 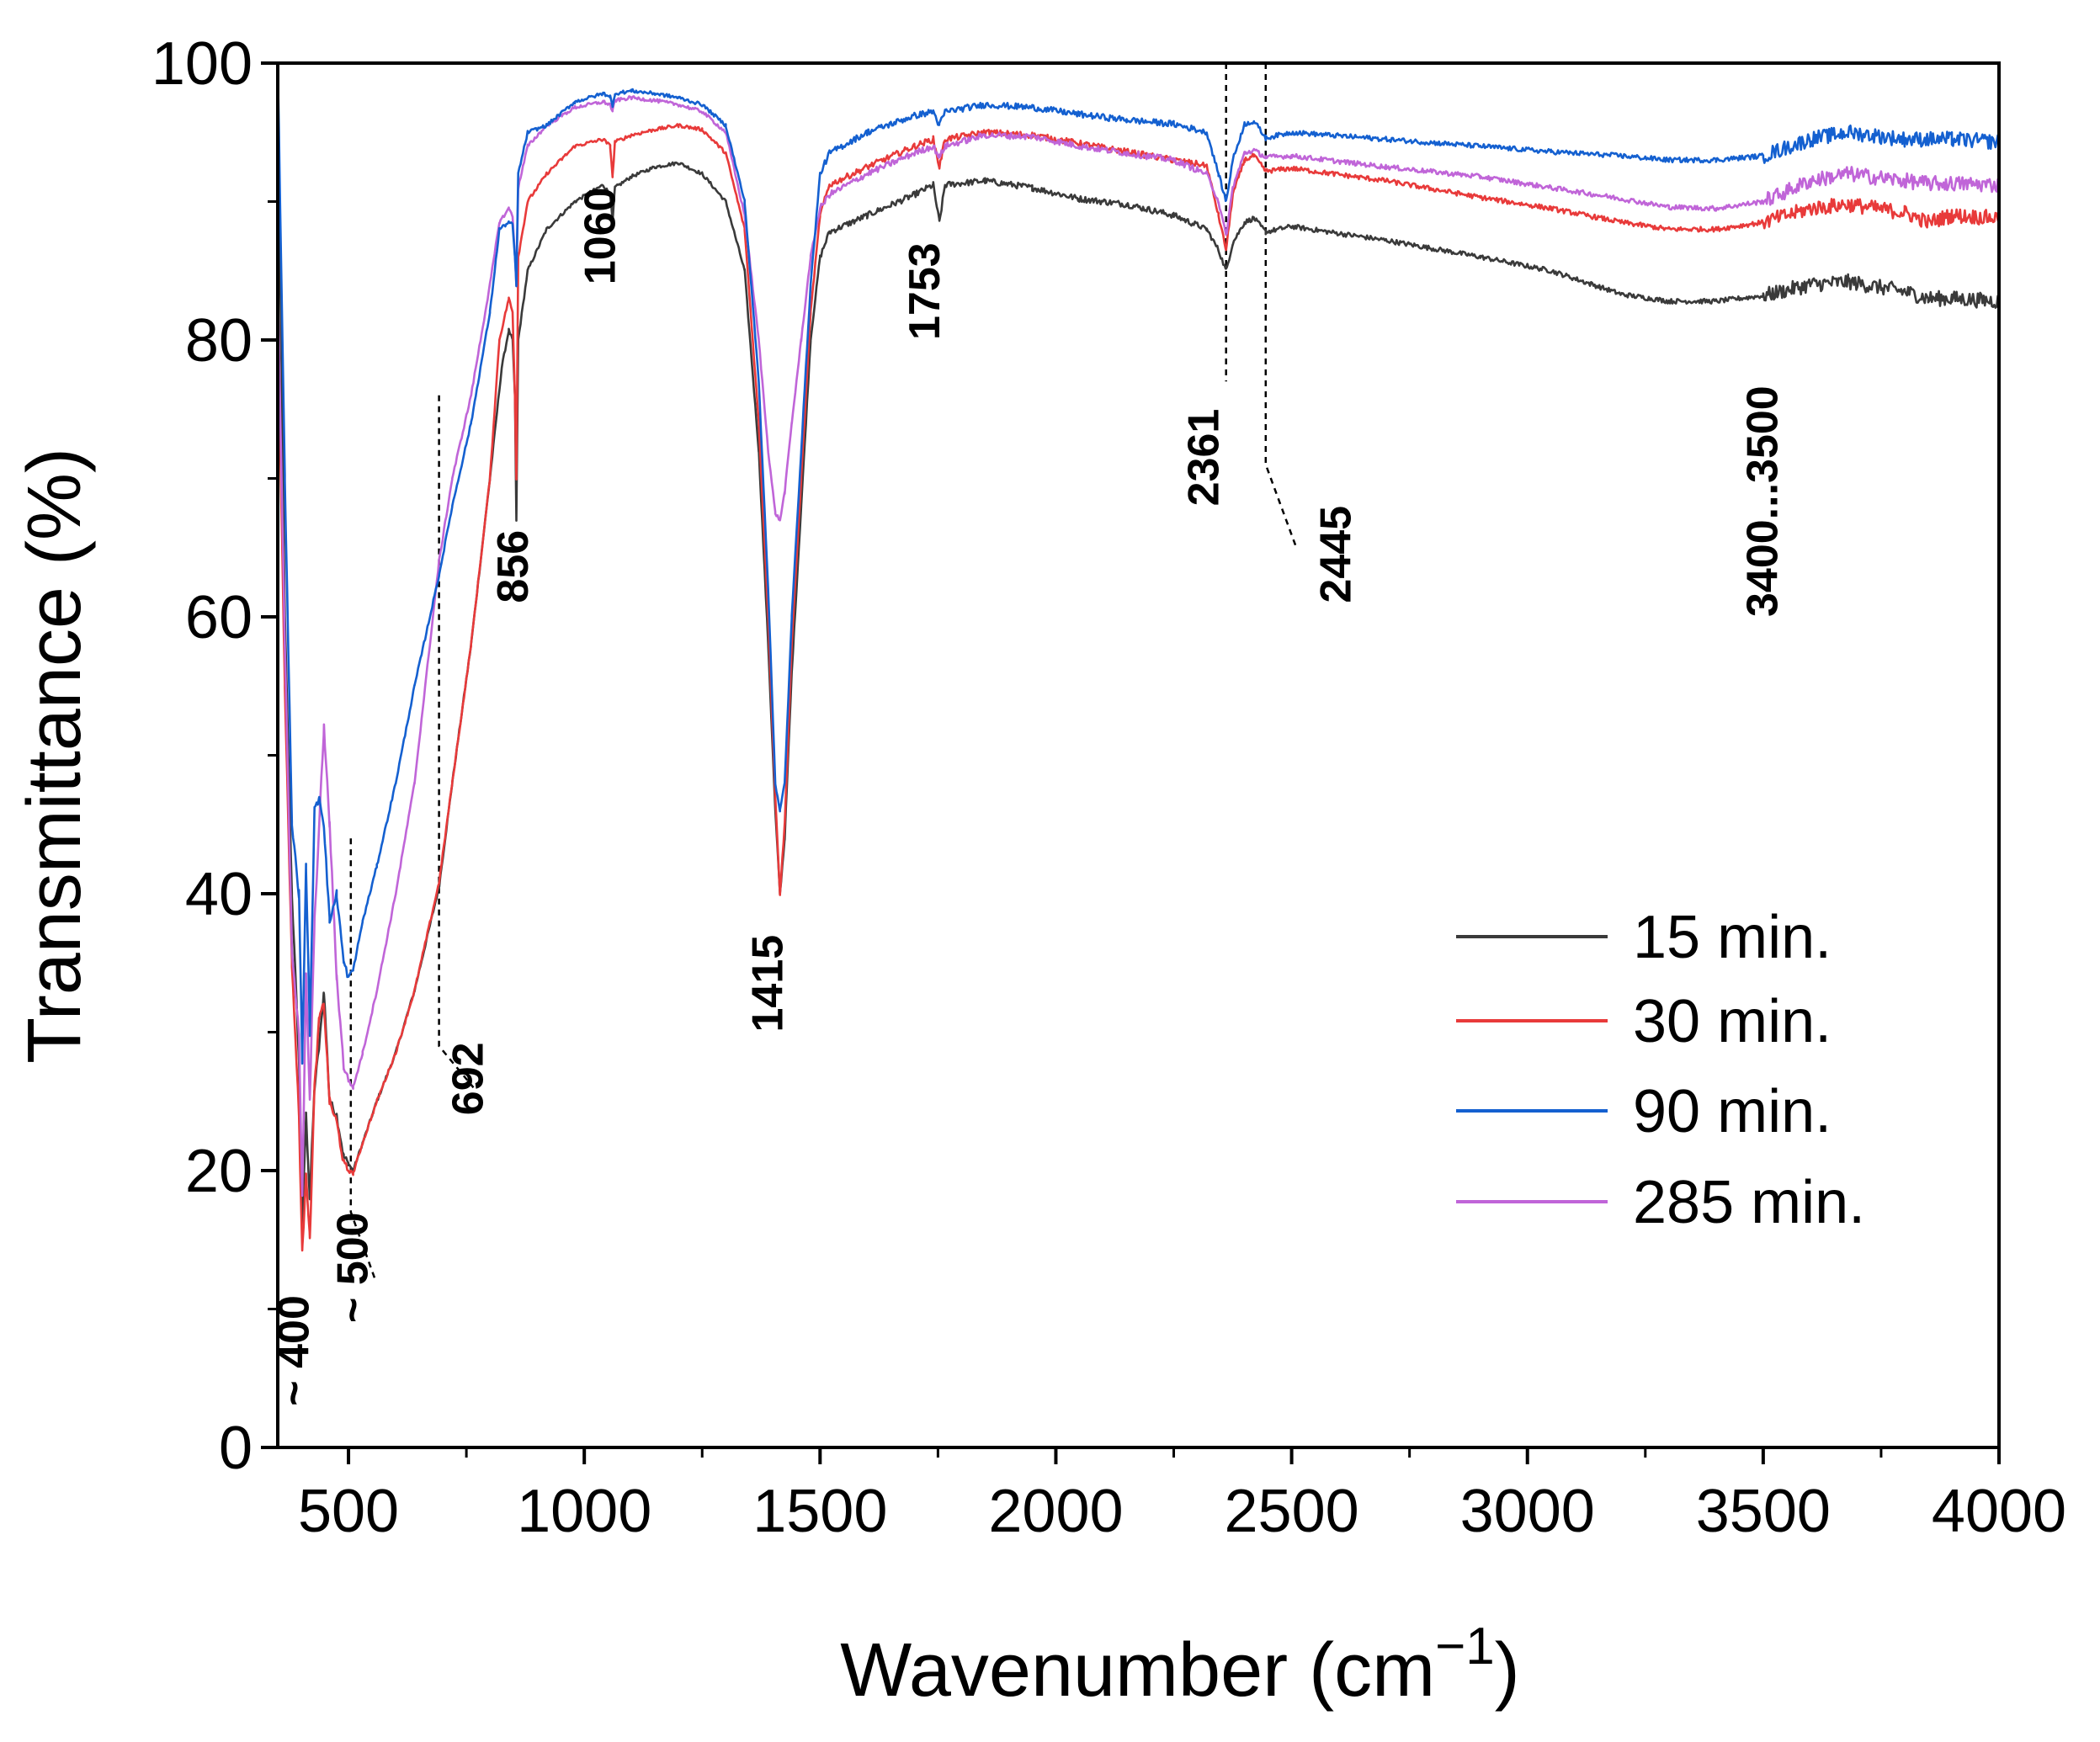 What do you see at coordinates (513, 566) in the screenshot?
I see `annotation-3: 856` at bounding box center [513, 566].